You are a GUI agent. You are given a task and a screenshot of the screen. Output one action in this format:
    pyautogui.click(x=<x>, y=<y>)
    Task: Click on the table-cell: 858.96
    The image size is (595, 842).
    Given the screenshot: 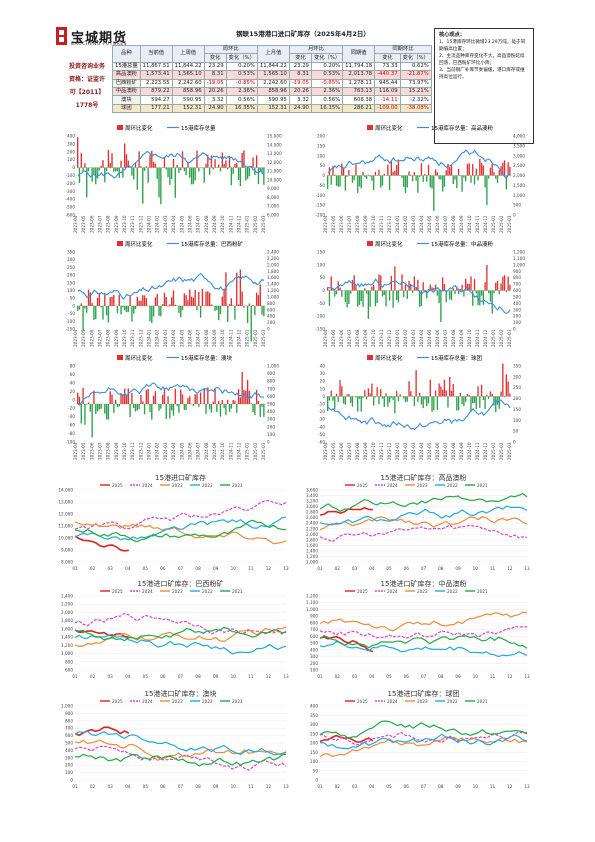 What is the action you would take?
    pyautogui.click(x=188, y=91)
    